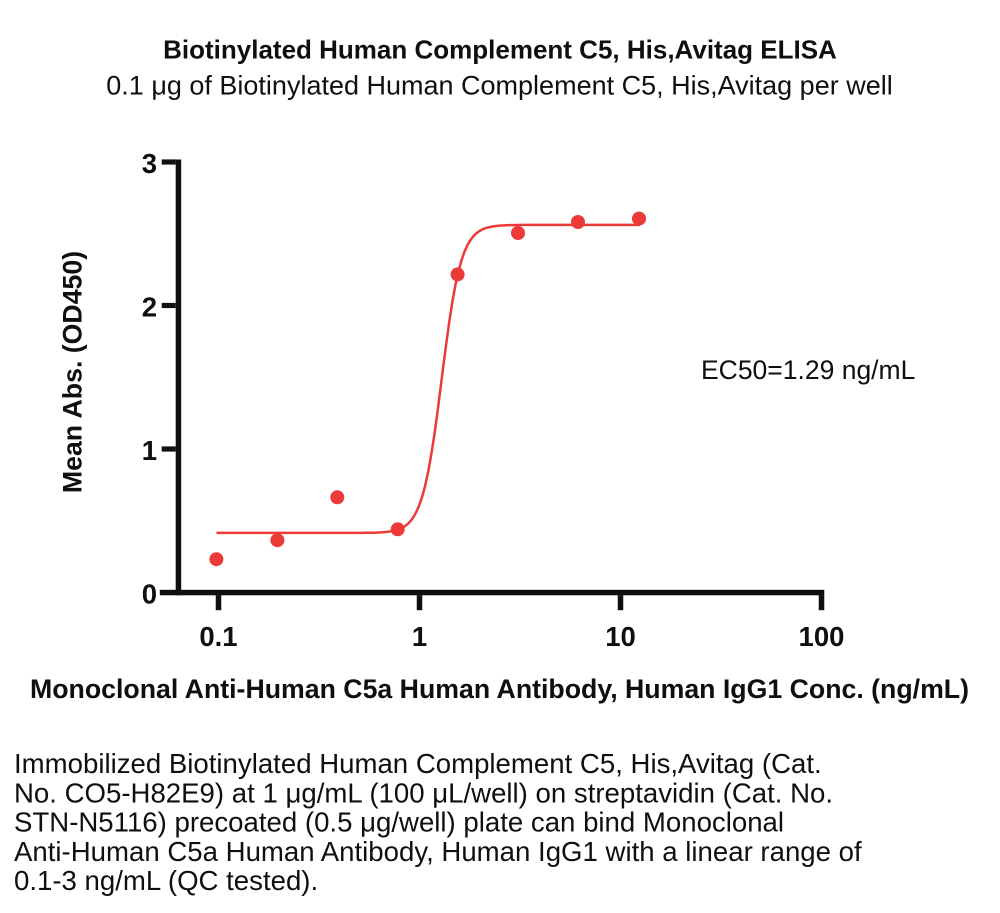 The image size is (1000, 913). Describe the element at coordinates (808, 370) in the screenshot. I see `svg-text: EC50=1.29 ng/mL` at that location.